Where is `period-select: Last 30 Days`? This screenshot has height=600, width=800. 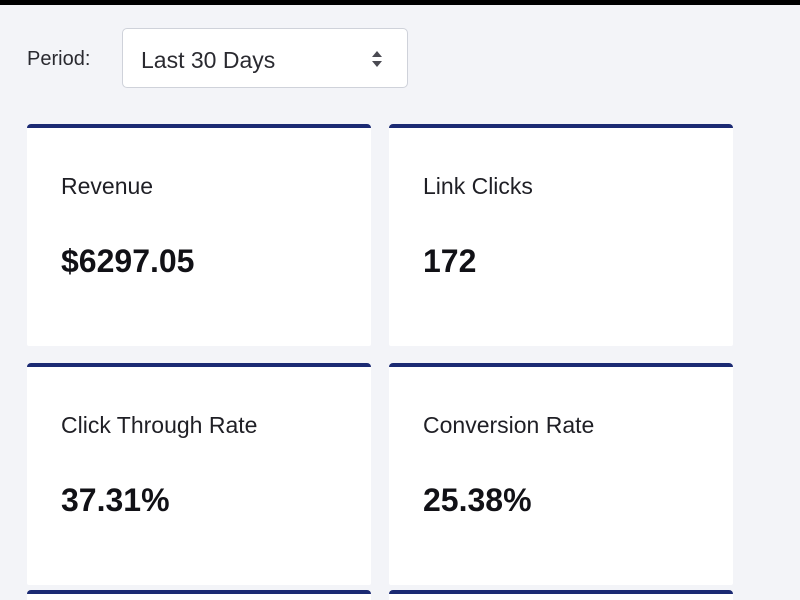 period-select: Last 30 Days is located at coordinates (265, 58).